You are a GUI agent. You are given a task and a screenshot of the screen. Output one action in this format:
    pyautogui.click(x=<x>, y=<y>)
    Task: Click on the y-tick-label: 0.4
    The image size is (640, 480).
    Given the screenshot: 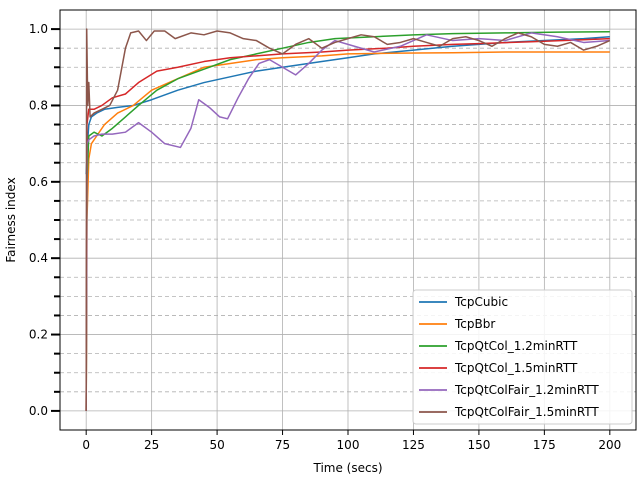 What is the action you would take?
    pyautogui.click(x=38, y=258)
    